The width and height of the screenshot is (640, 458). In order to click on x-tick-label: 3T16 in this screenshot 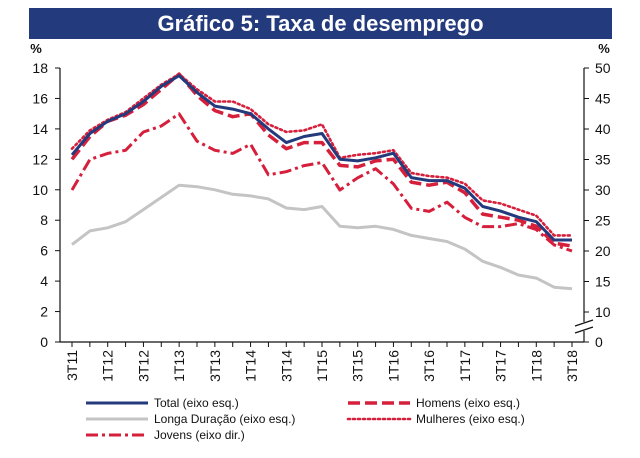, I will do `click(429, 366)`.